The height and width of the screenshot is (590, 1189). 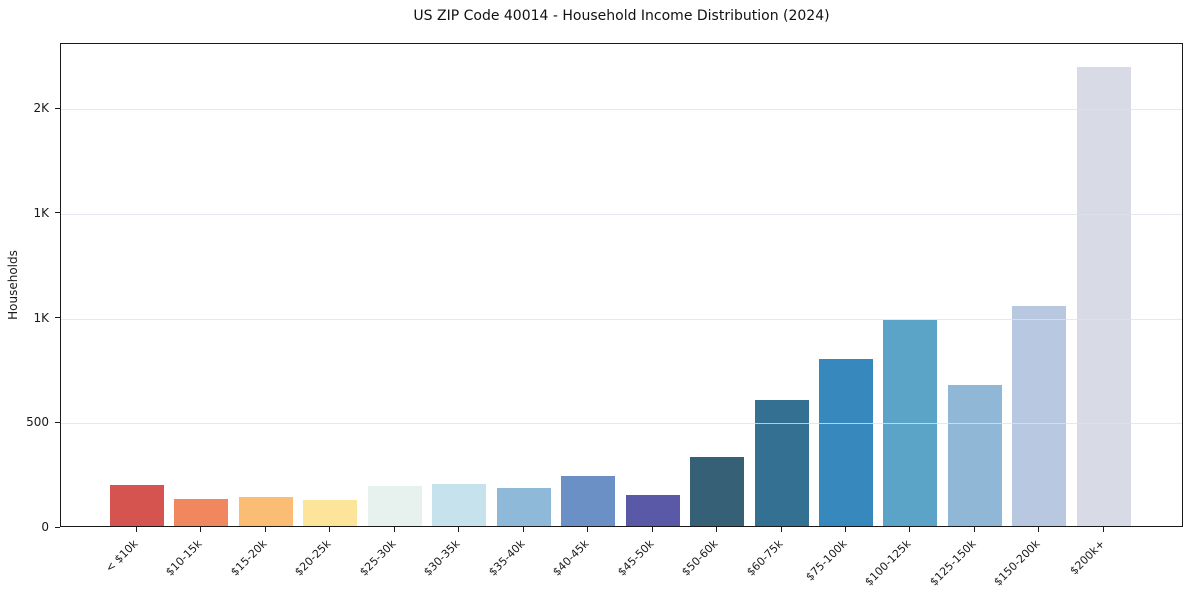 What do you see at coordinates (588, 500) in the screenshot?
I see `bar-$40-45k` at bounding box center [588, 500].